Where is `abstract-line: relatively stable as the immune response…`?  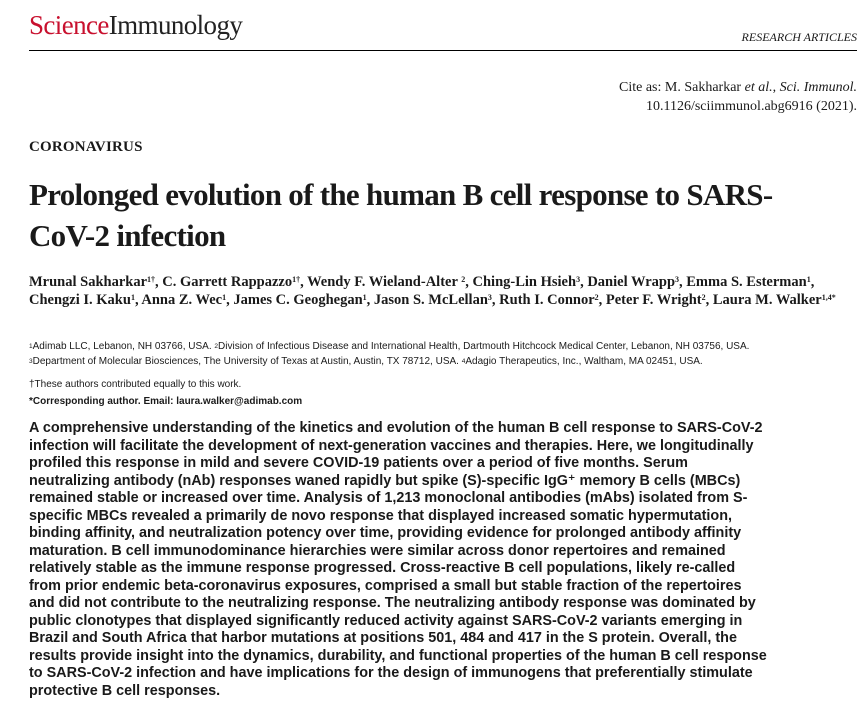
abstract-line: relatively stable as the immune response… is located at coordinates (382, 568).